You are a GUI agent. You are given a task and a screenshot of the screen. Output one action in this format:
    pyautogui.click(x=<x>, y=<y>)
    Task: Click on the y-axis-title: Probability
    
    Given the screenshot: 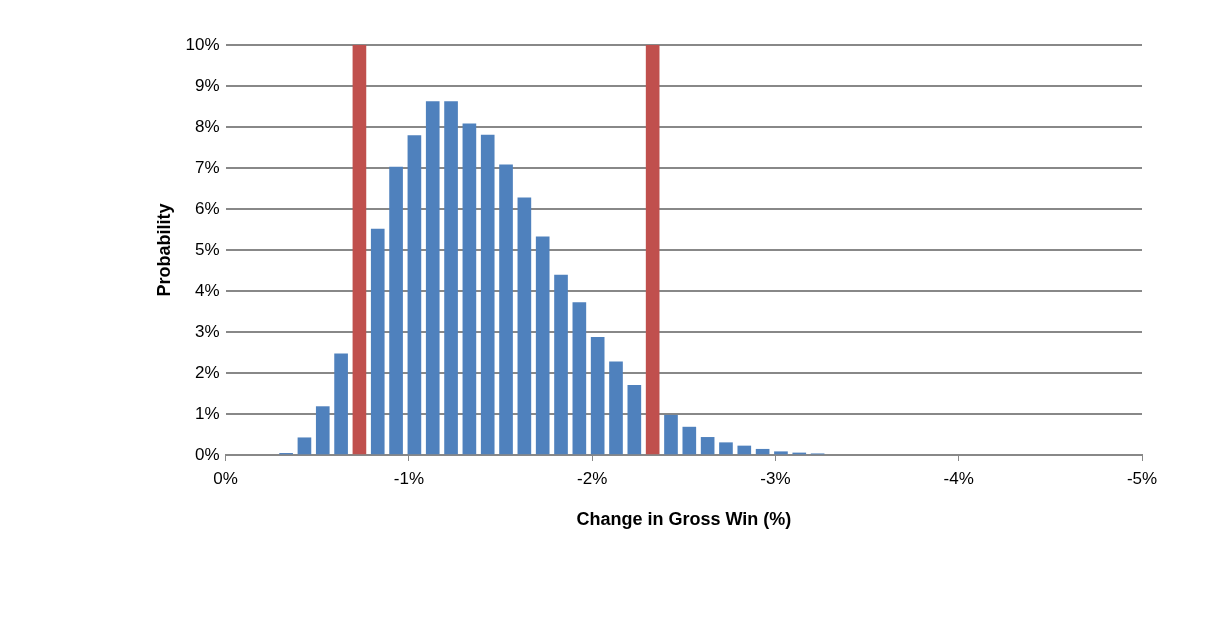 What is the action you would take?
    pyautogui.click(x=163, y=250)
    